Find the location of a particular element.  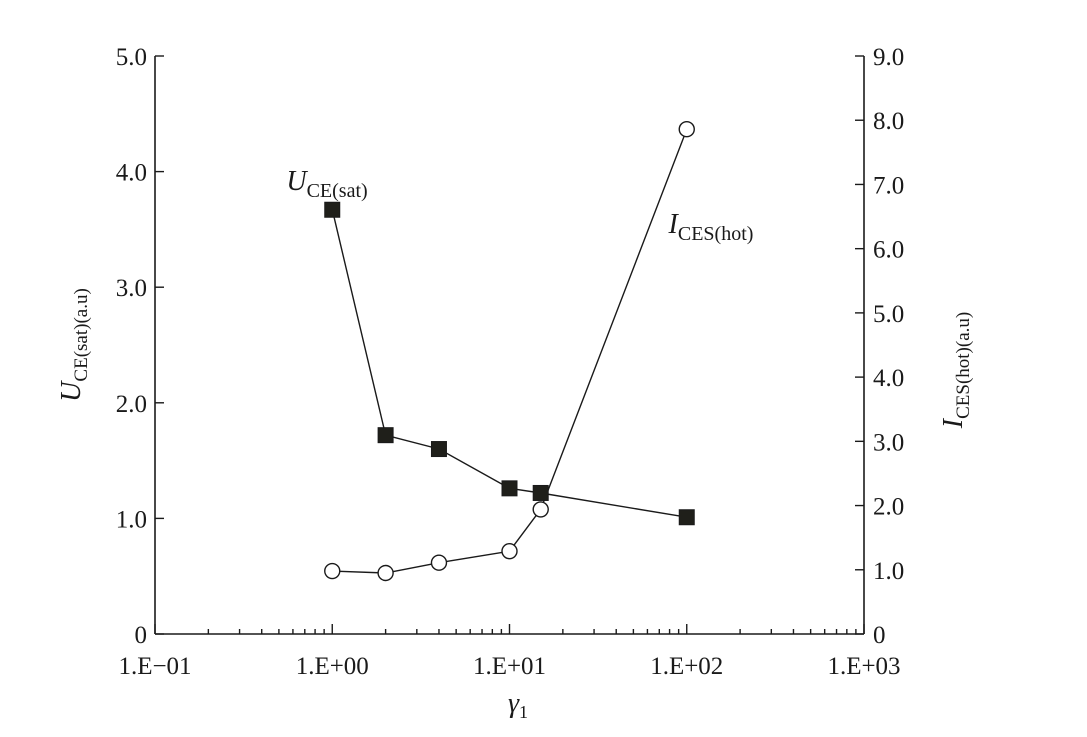

y-left-tick-label: 5.0 is located at coordinates (131, 57).